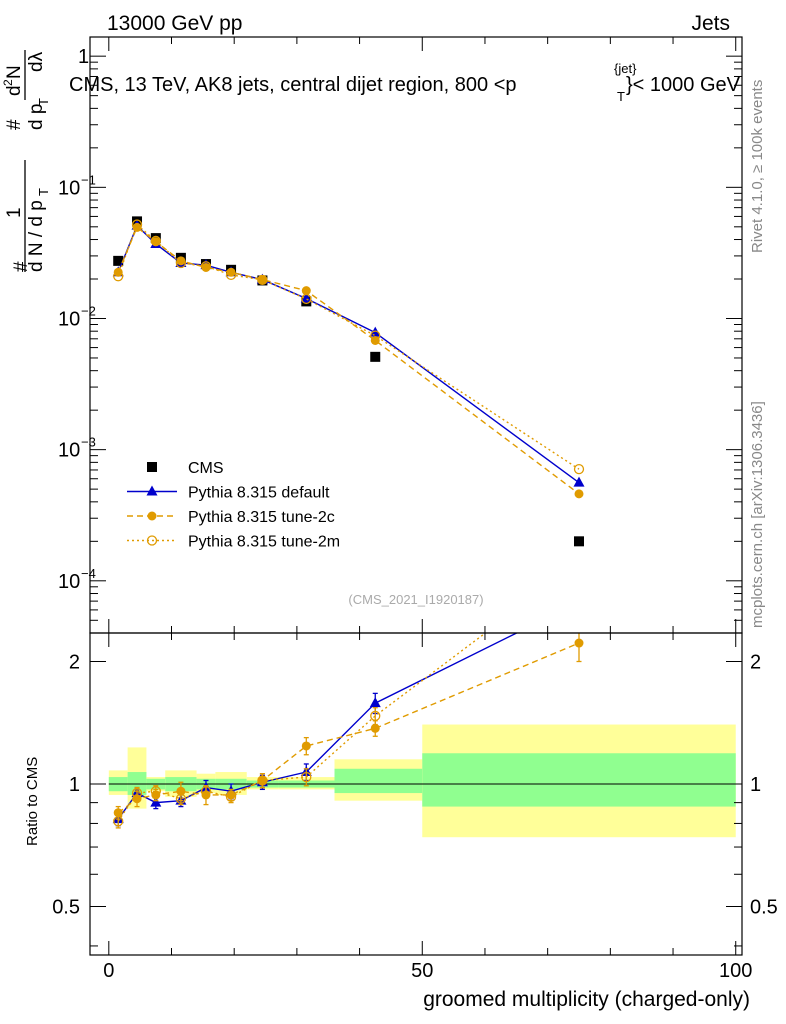 This screenshot has width=786, height=1024. What do you see at coordinates (757, 514) in the screenshot?
I see `mcplots-label: mcplots.cern.ch [arXiv:1306.3436]` at bounding box center [757, 514].